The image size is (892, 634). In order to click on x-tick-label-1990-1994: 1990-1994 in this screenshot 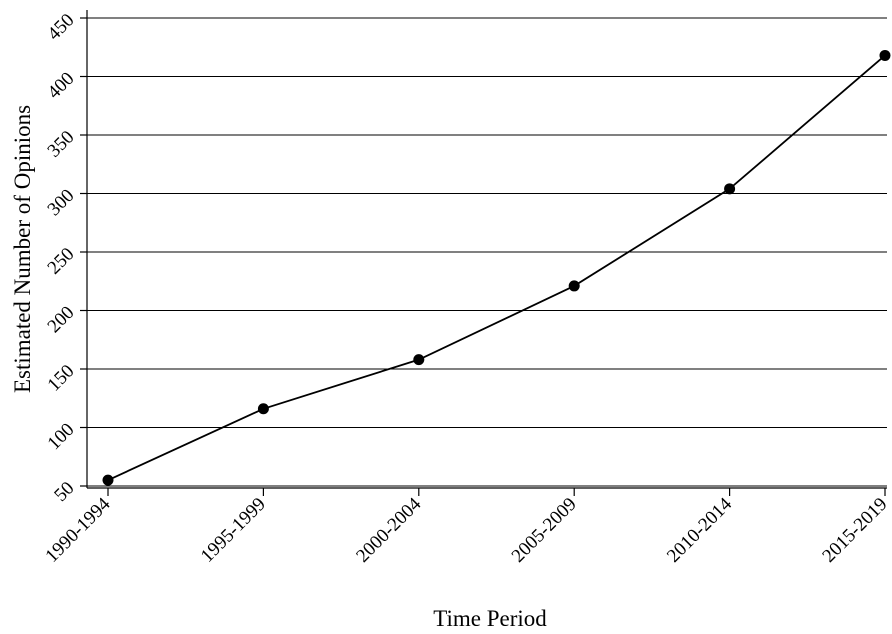, I will do `click(77, 529)`.